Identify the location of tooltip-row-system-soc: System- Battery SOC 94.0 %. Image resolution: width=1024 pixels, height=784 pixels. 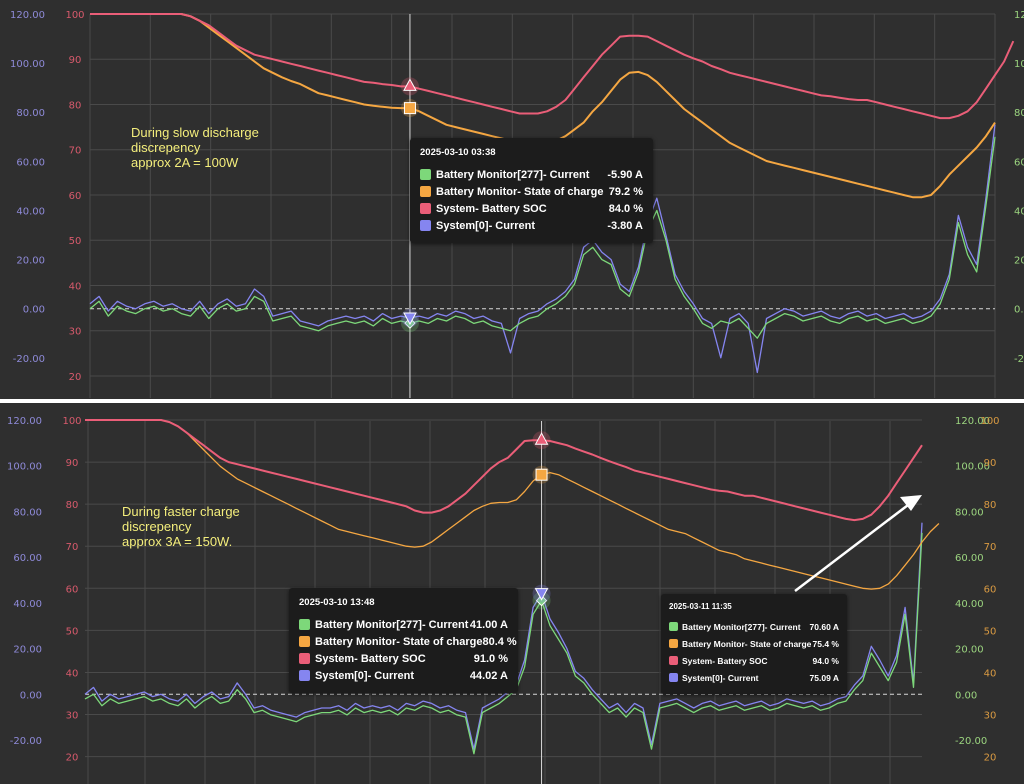
(754, 660).